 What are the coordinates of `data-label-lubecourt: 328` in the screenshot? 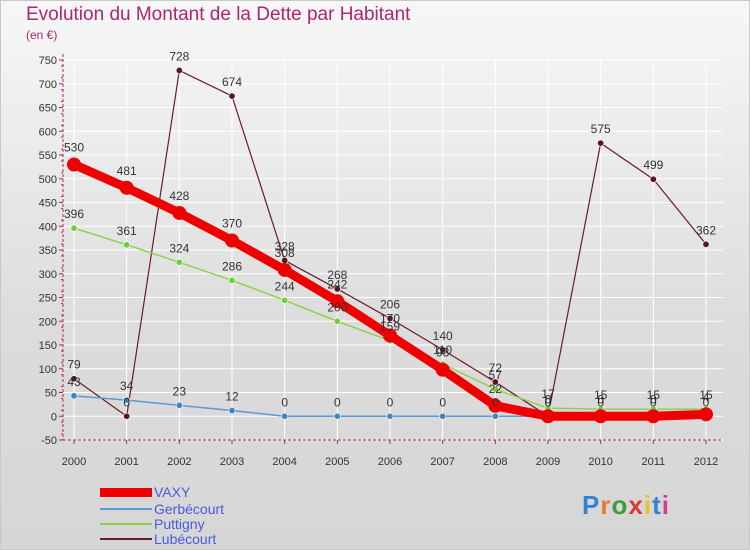 It's located at (285, 246).